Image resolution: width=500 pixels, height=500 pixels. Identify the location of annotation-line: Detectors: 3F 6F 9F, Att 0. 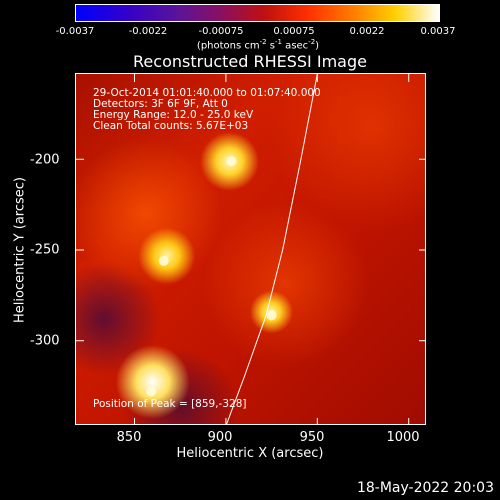
(160, 104).